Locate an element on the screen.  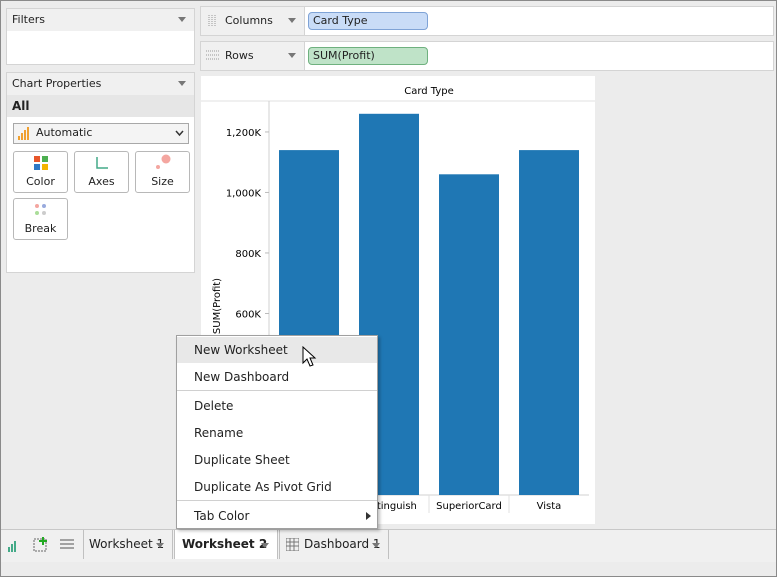
button-label: Size is located at coordinates (162, 181).